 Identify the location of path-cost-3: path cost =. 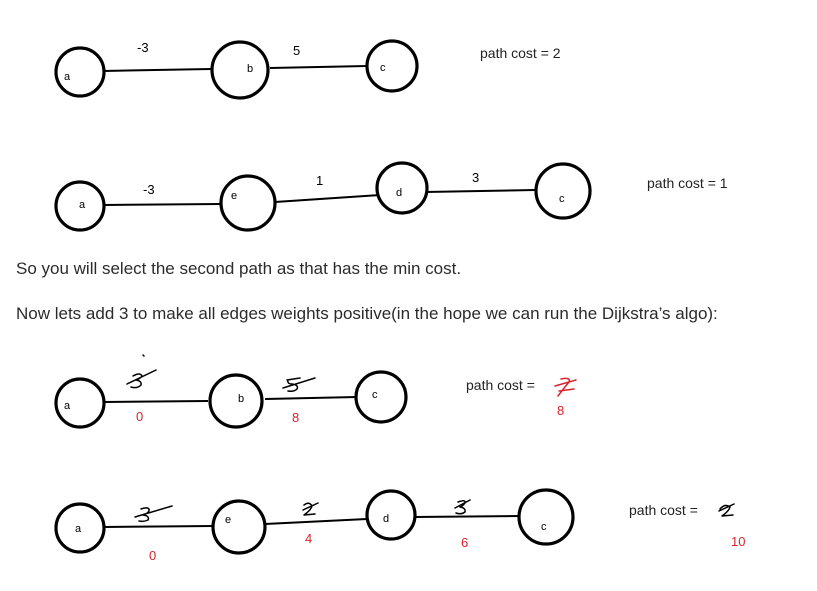
(500, 385).